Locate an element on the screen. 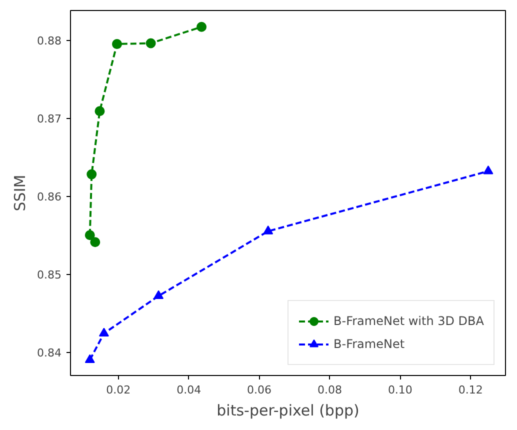 The width and height of the screenshot is (517, 430). x-tick-label: 0.08 is located at coordinates (329, 390).